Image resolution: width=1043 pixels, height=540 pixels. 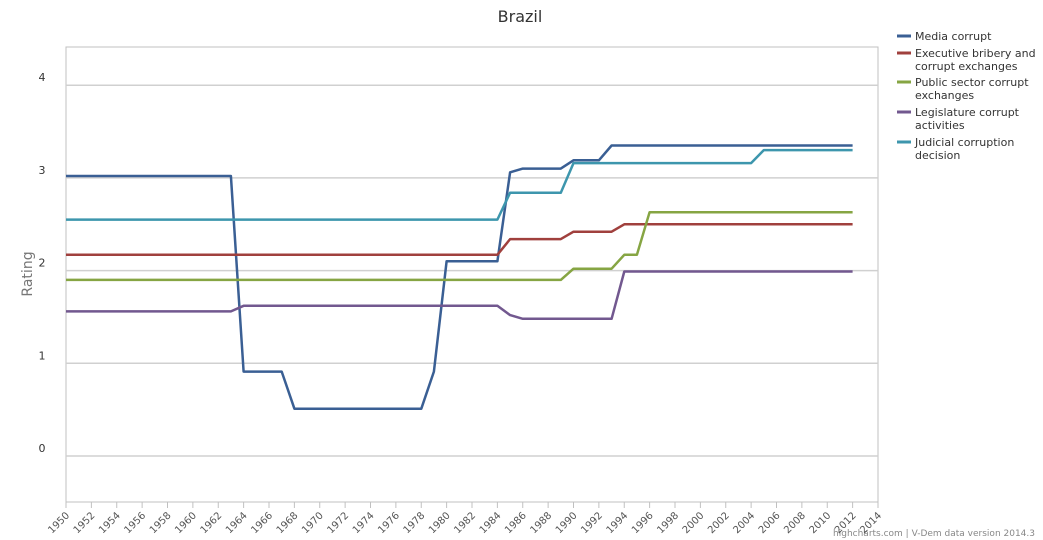 I want to click on legend-item: Judicial corruption decision, so click(x=964, y=149).